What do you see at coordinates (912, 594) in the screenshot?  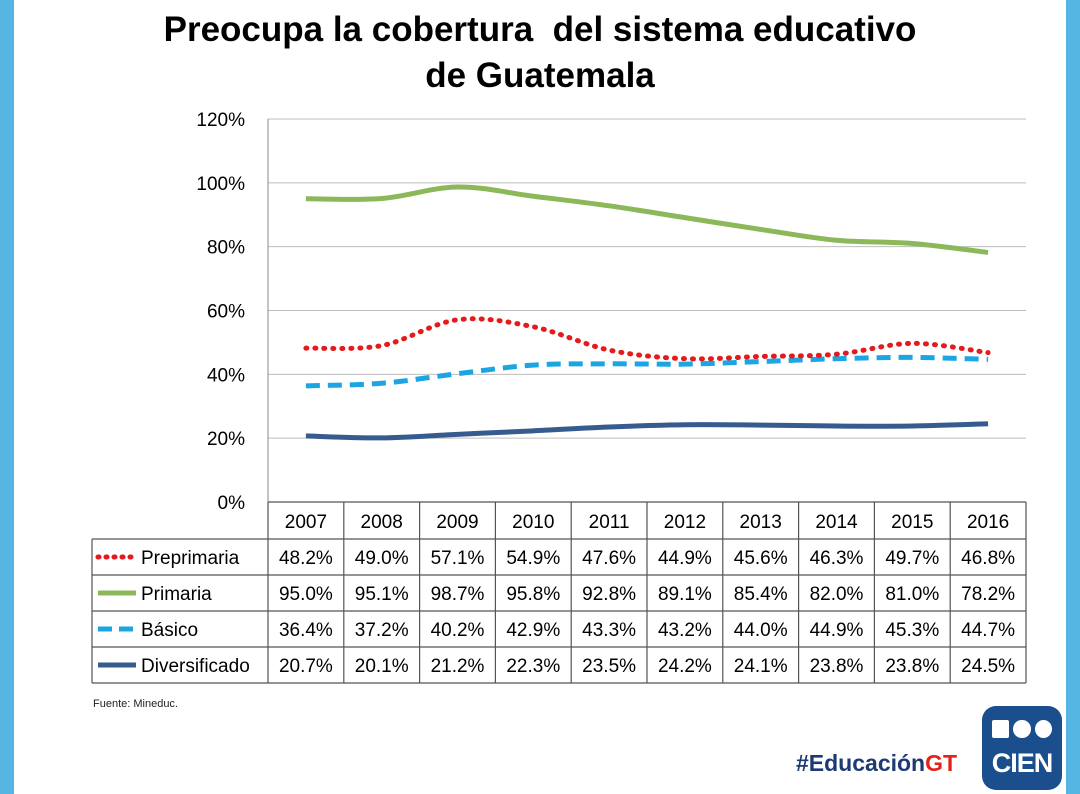 I see `data-value-label: 81.0%` at bounding box center [912, 594].